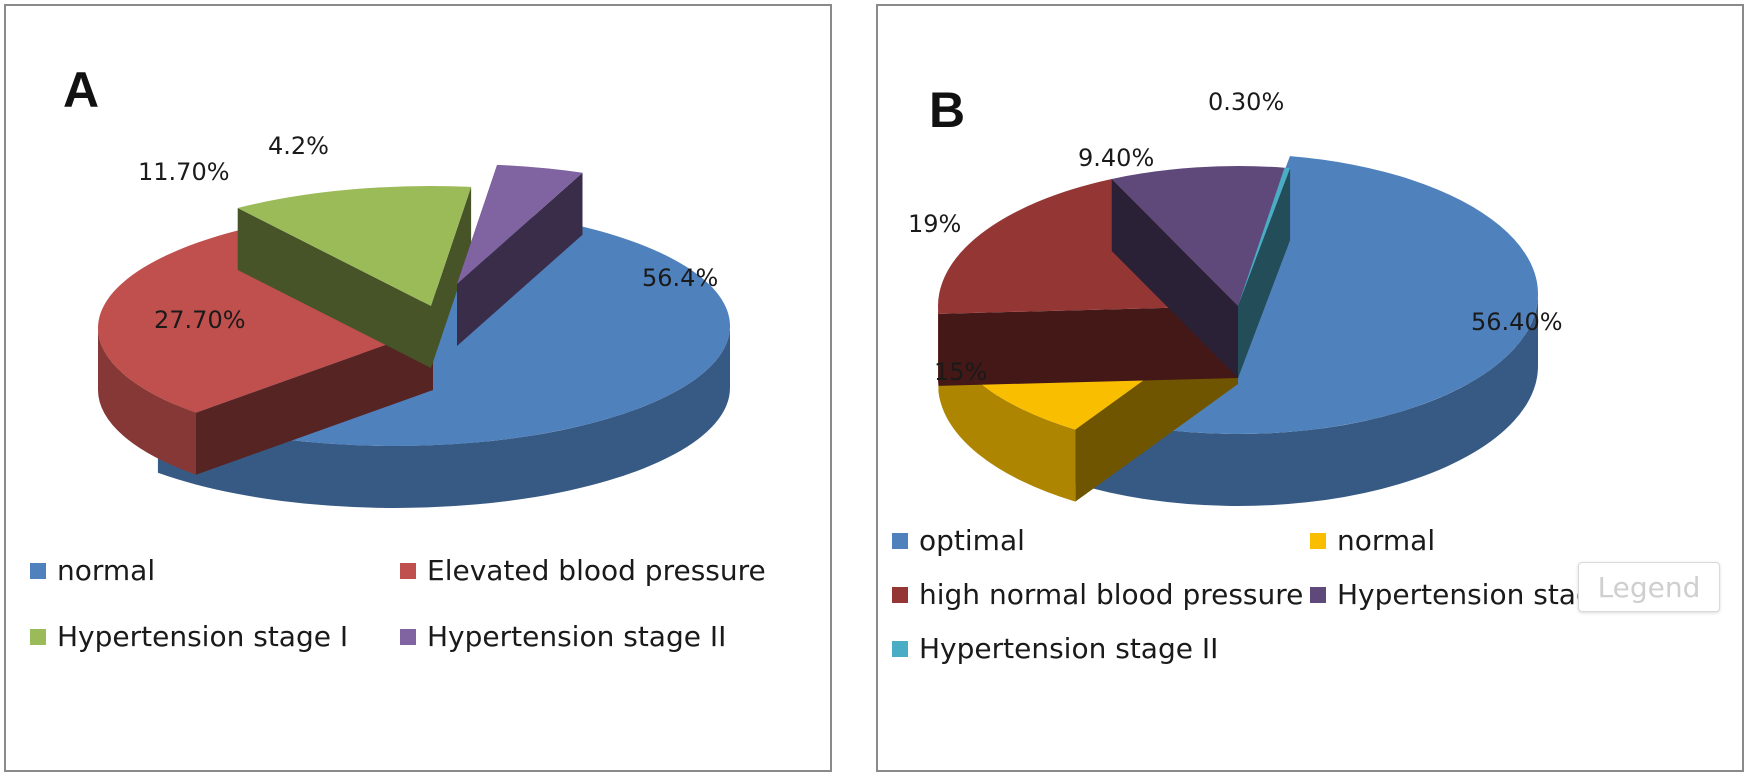  I want to click on legend-item: optimal, so click(958, 540).